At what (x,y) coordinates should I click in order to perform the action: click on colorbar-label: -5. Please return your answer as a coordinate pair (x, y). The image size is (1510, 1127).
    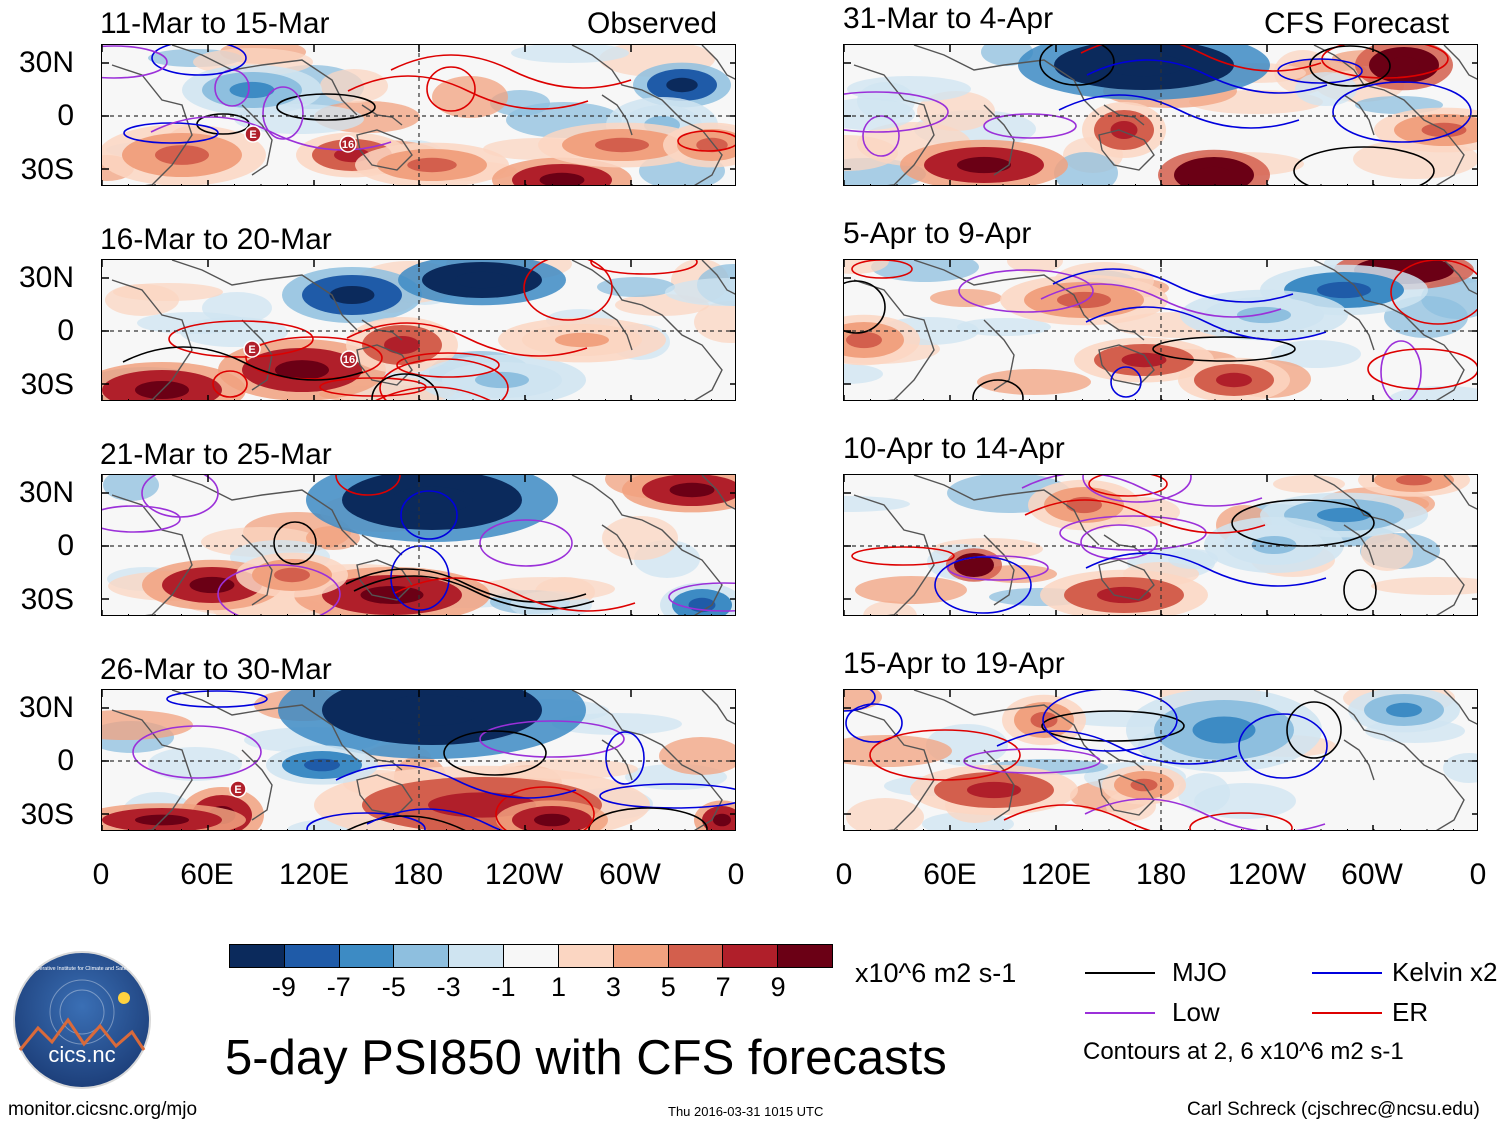
    Looking at the image, I should click on (393, 987).